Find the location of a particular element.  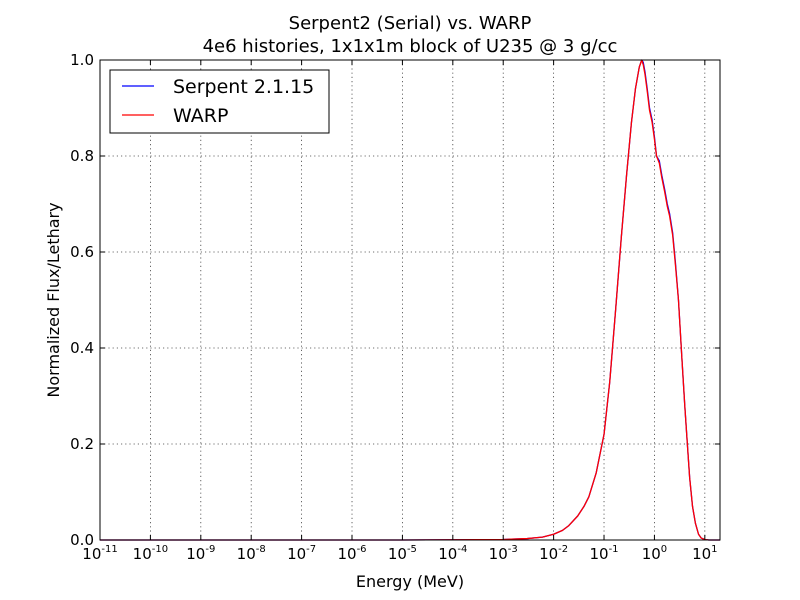

legend: Serpent 2.1.15 WARP is located at coordinates (219, 101).